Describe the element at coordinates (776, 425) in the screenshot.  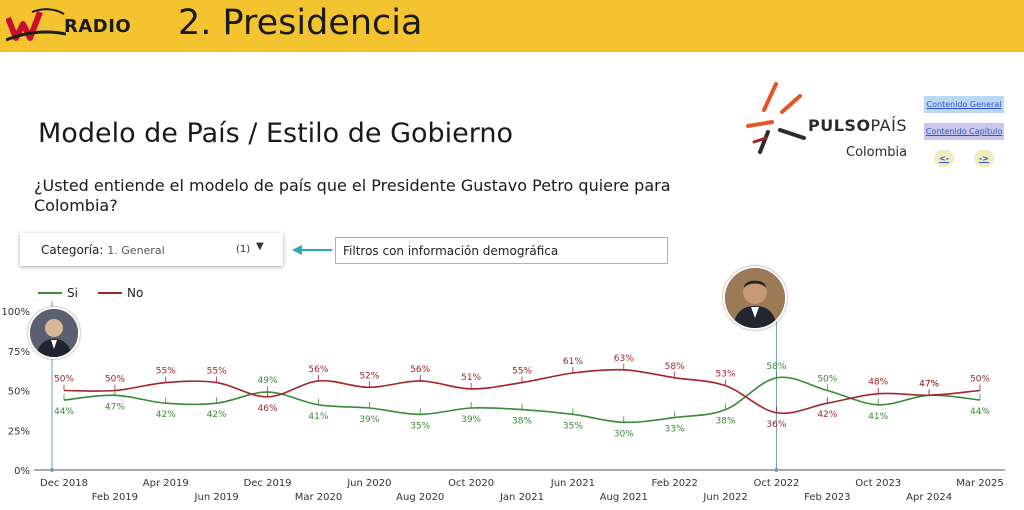
I see `data-label-no: 36%` at that location.